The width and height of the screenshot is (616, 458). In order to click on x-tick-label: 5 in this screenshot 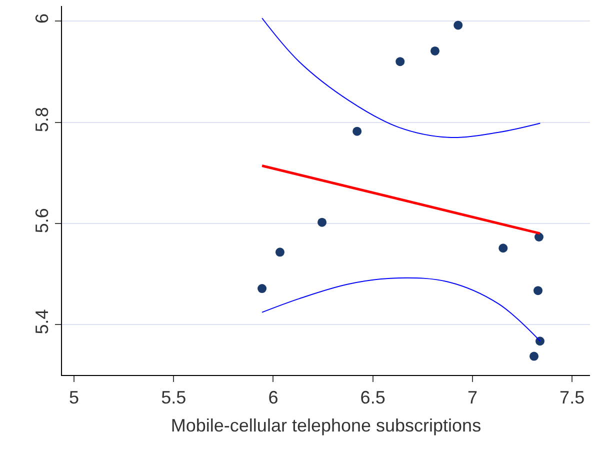, I will do `click(73, 398)`.